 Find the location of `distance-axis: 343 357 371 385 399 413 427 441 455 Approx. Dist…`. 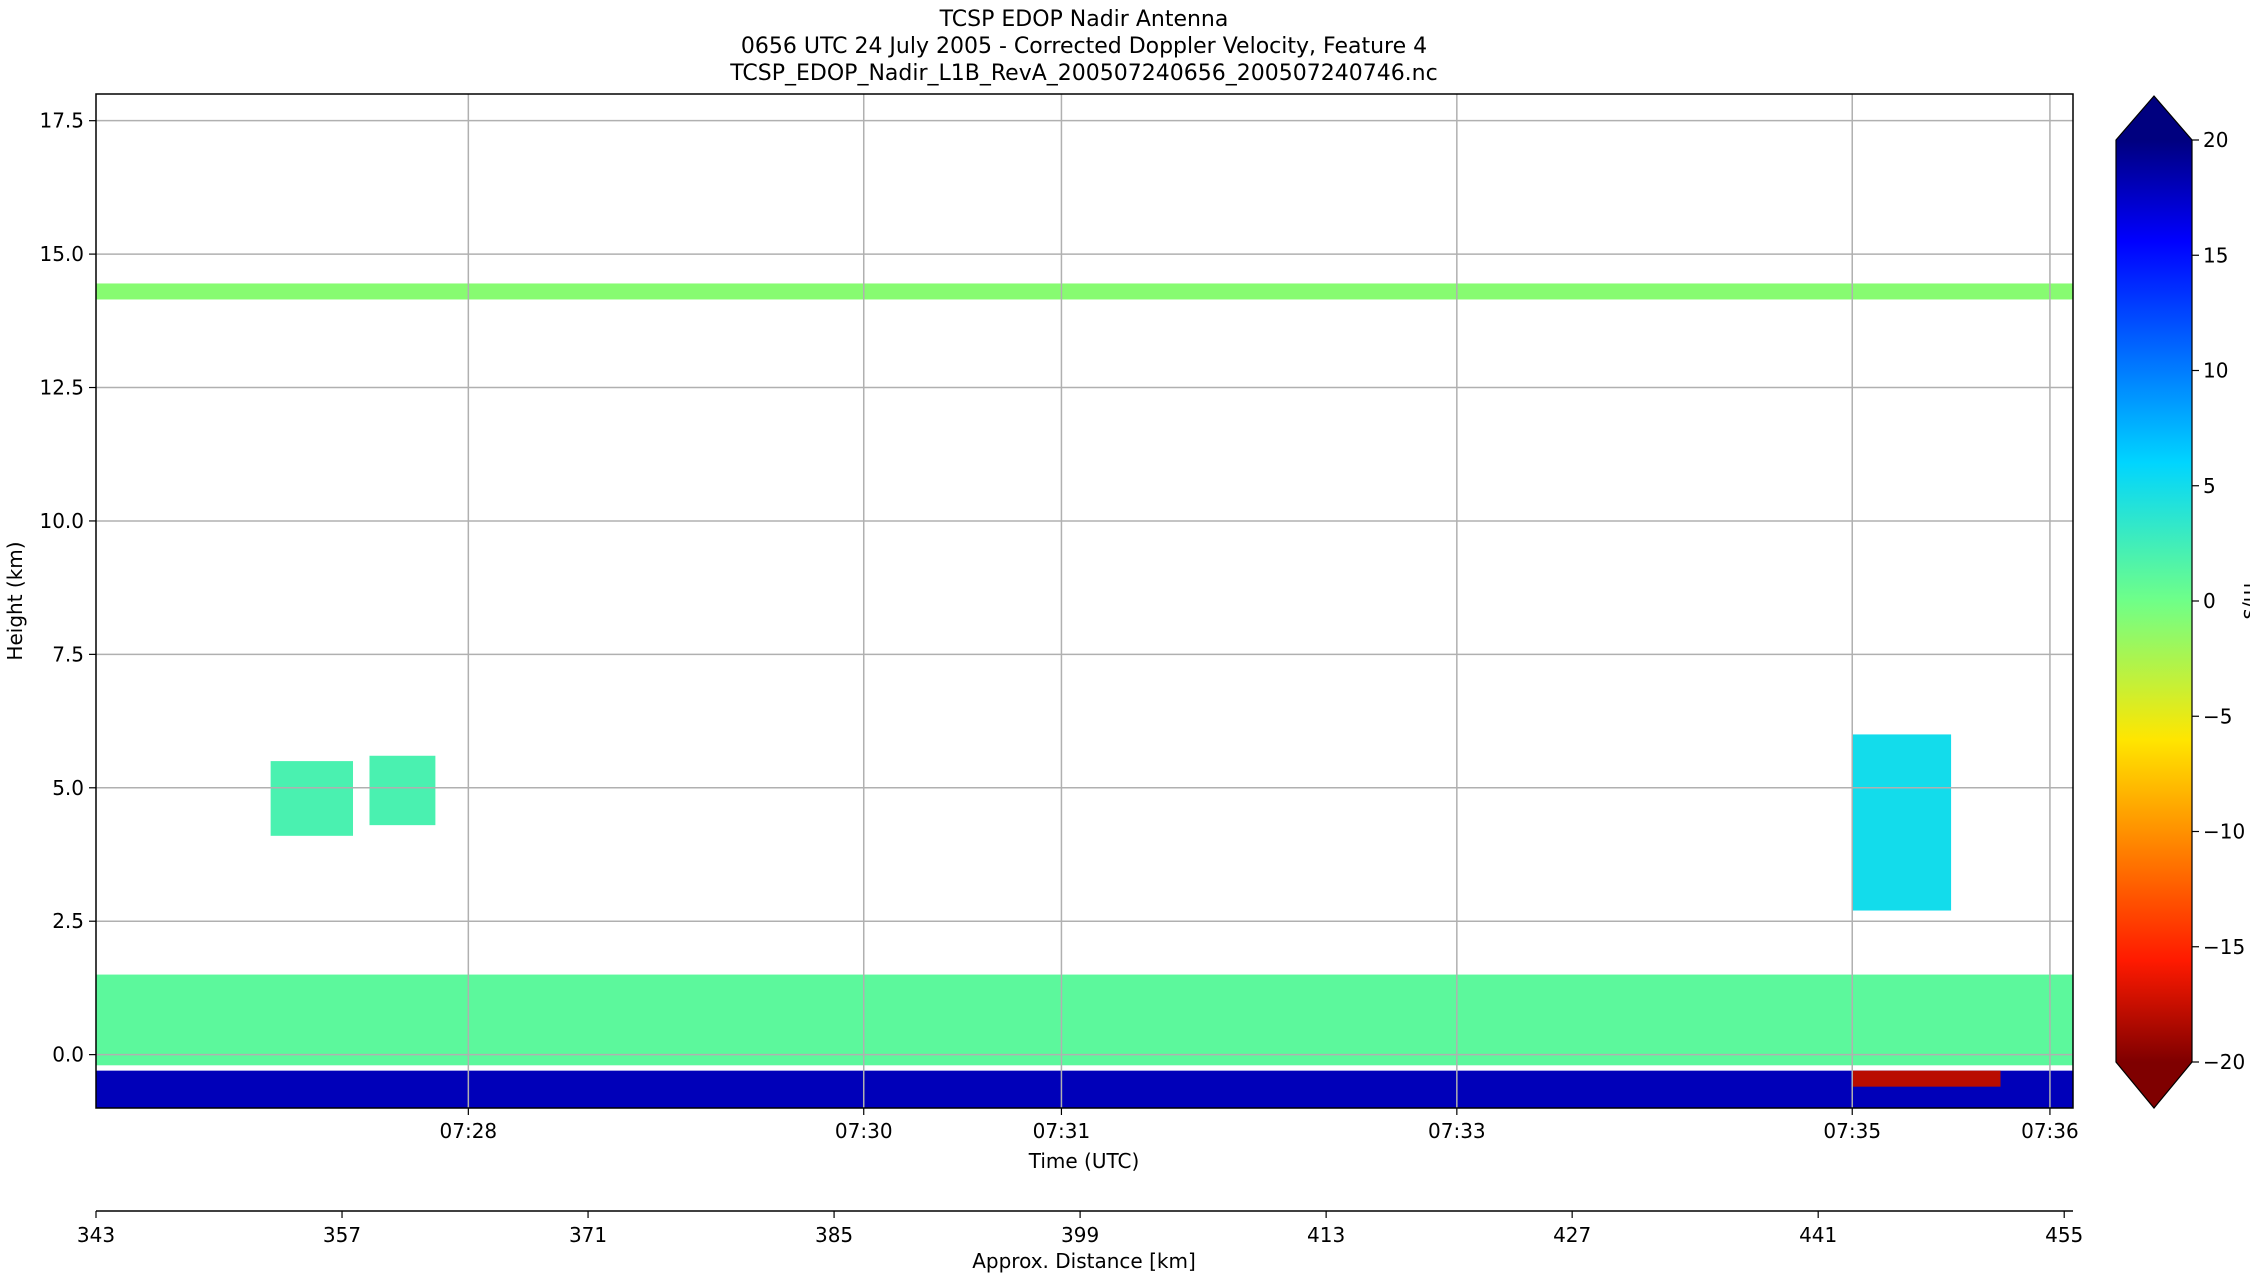

distance-axis: 343 357 371 385 399 413 427 441 455 Approx. Dist… is located at coordinates (1080, 1241).